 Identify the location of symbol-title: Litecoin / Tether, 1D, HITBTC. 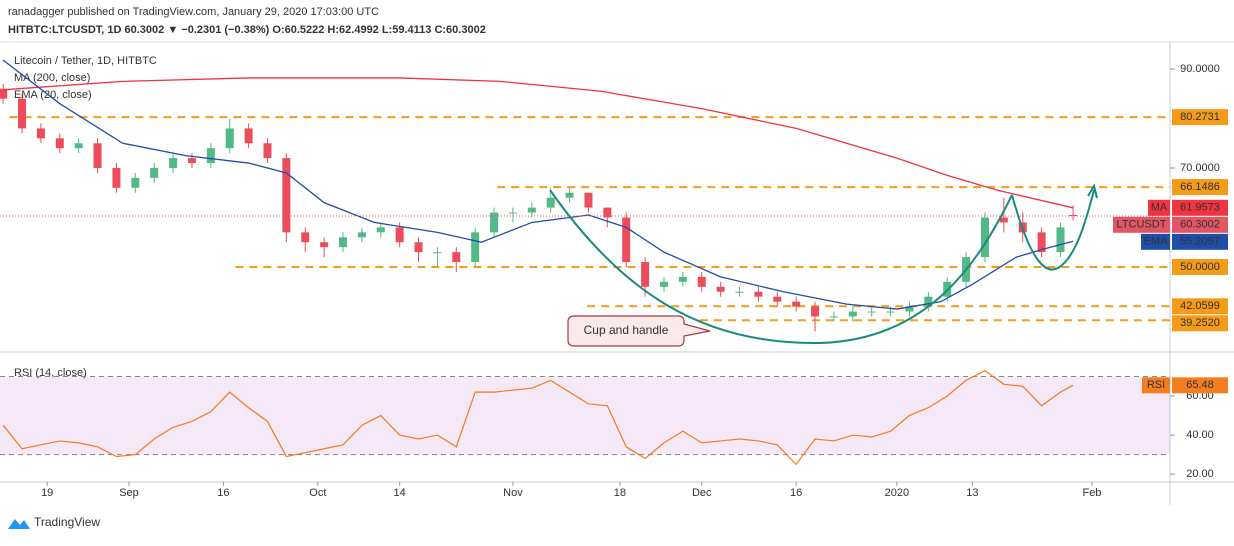
(85, 61).